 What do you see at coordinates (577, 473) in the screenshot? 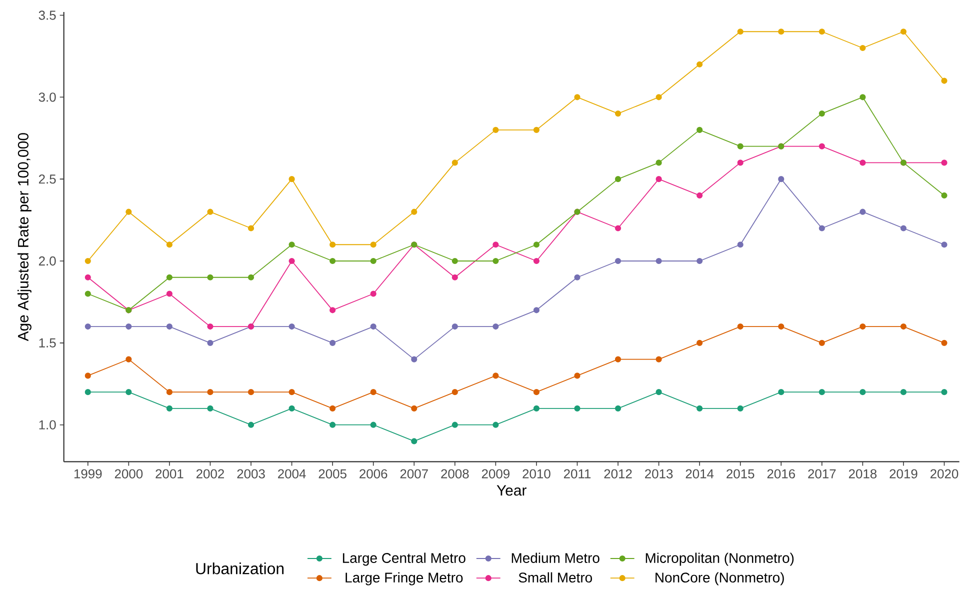
I see `x-tick-label: 2011` at bounding box center [577, 473].